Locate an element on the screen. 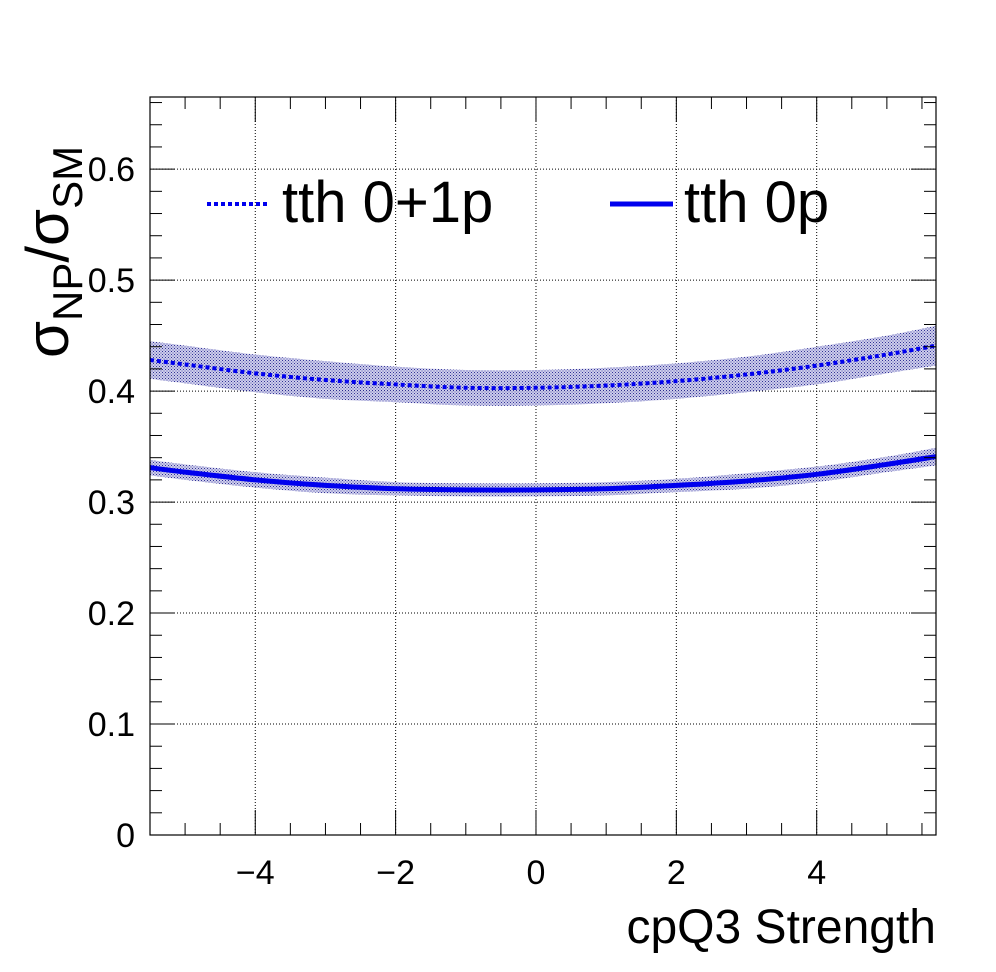  y-tick-label-6: 0.6 is located at coordinates (111, 170).